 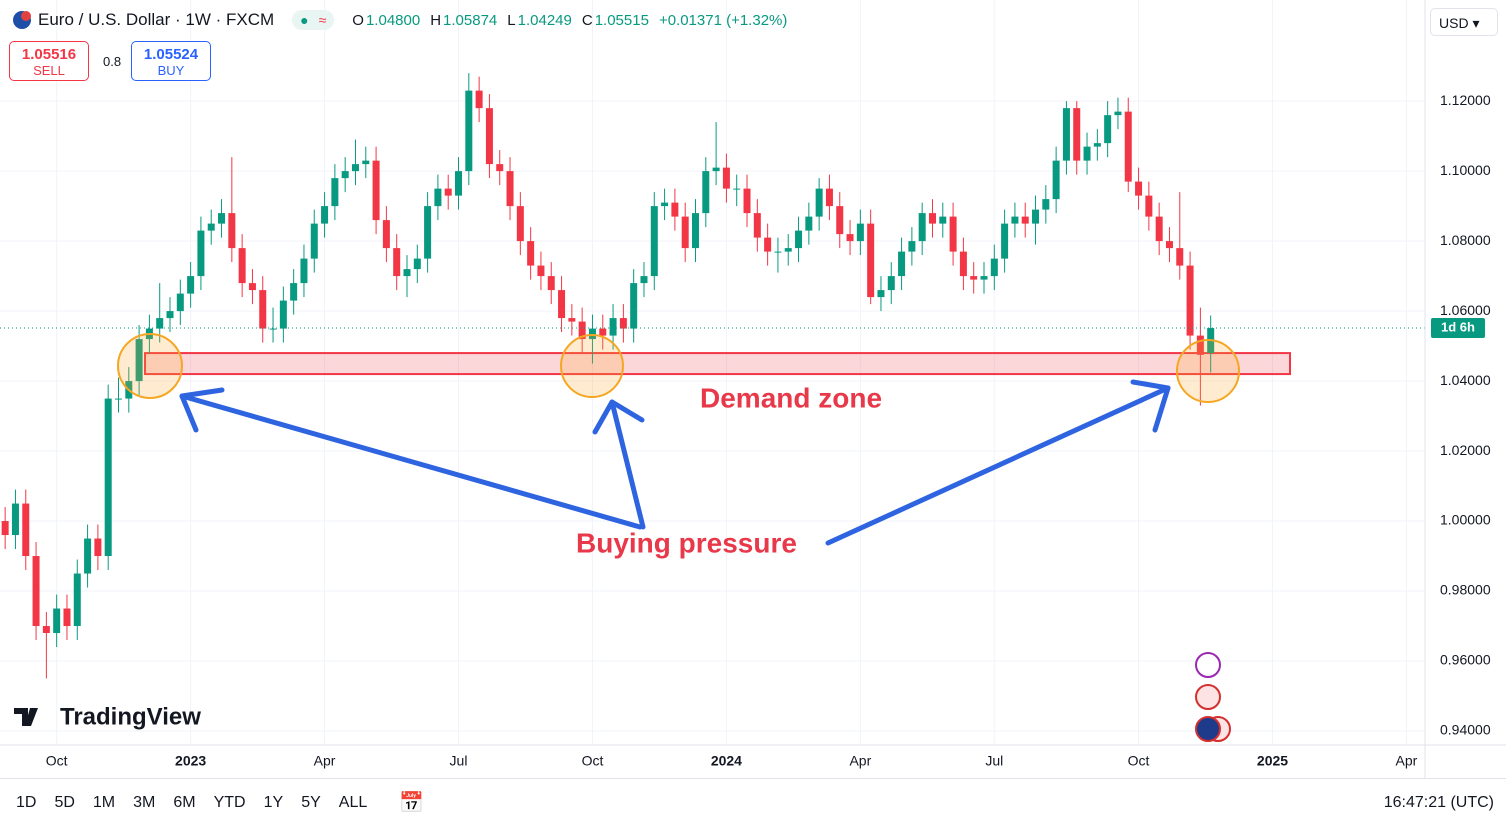 I want to click on buy-button: 1.05524 BUY, so click(x=171, y=61).